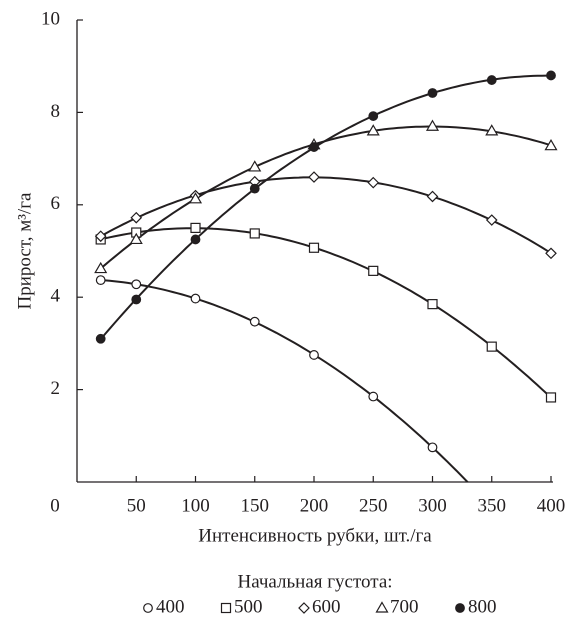  Describe the element at coordinates (56, 296) in the screenshot. I see `y-tick-label: 4` at that location.